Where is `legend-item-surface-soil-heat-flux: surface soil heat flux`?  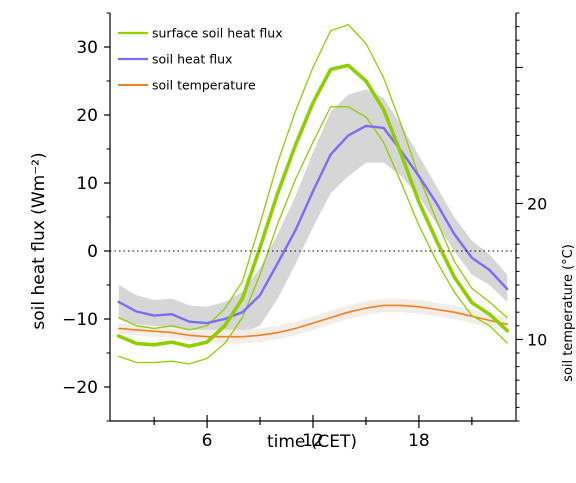
legend-item-surface-soil-heat-flux: surface soil heat flux is located at coordinates (200, 33).